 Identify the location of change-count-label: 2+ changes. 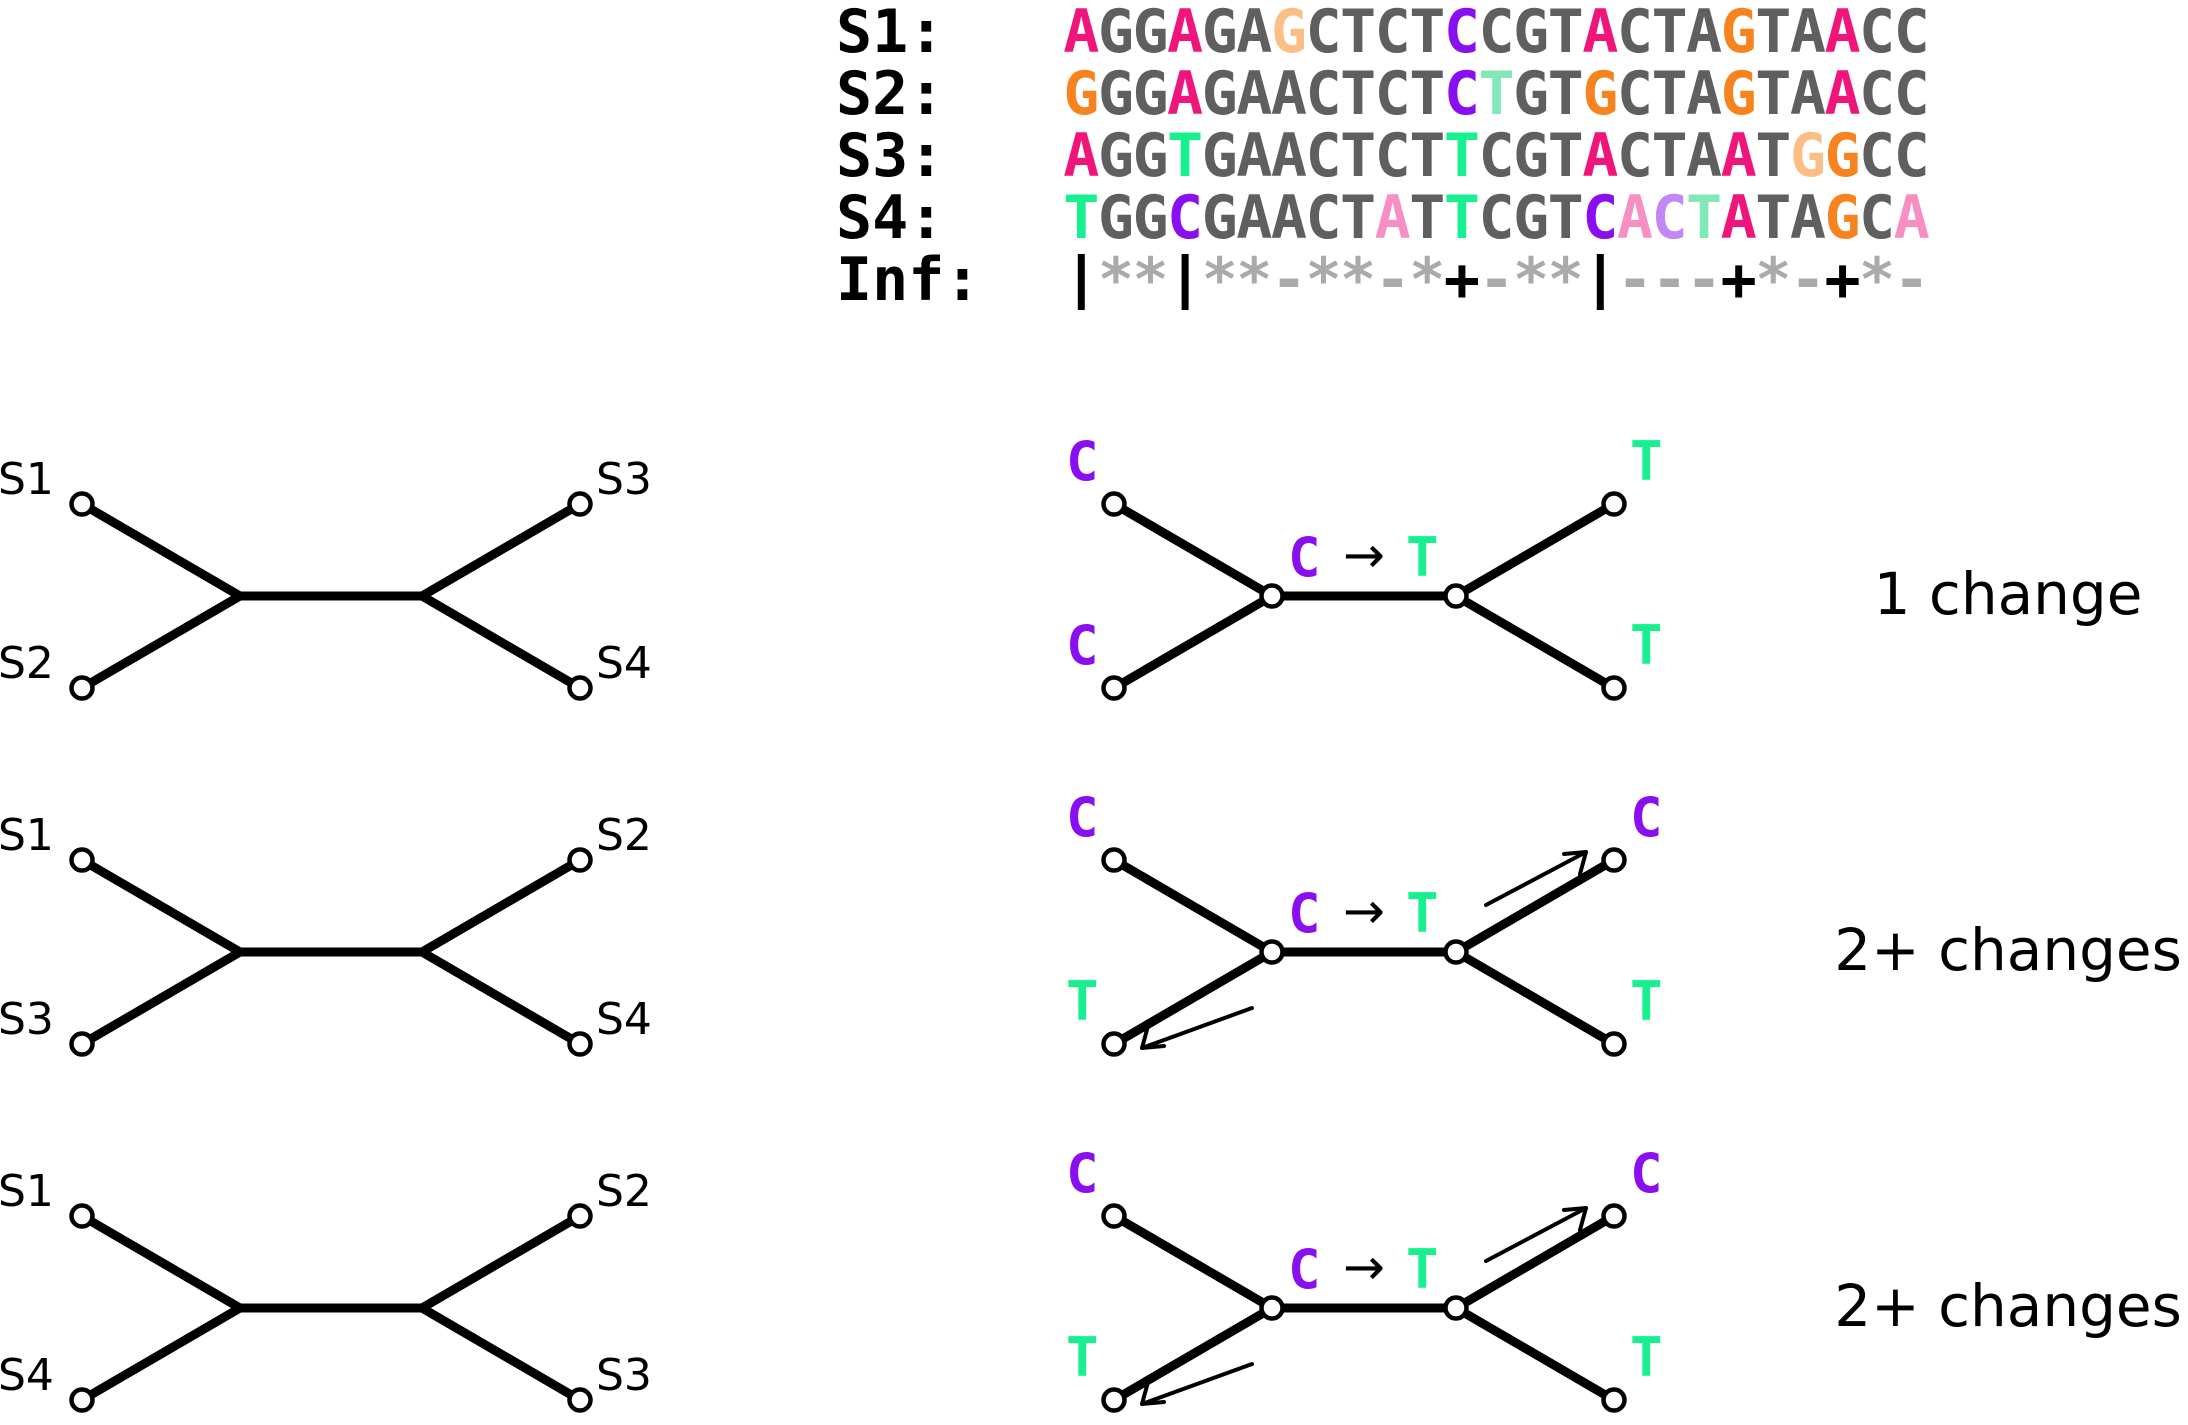
(2008, 1306).